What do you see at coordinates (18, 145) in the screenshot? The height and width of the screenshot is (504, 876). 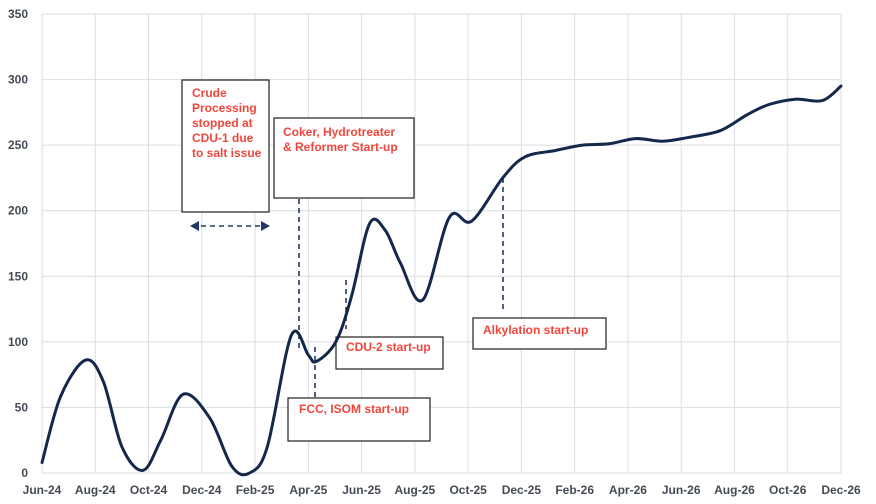 I see `y-tick-label: 250` at bounding box center [18, 145].